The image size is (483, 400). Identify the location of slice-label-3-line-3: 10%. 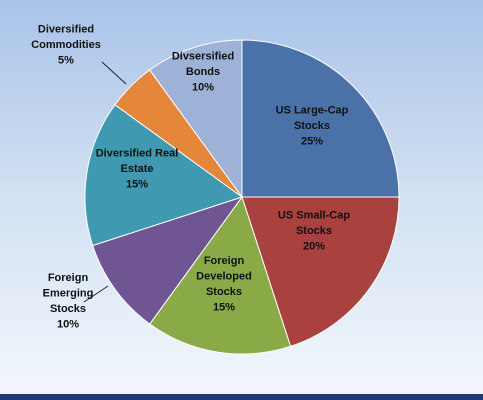
(68, 324).